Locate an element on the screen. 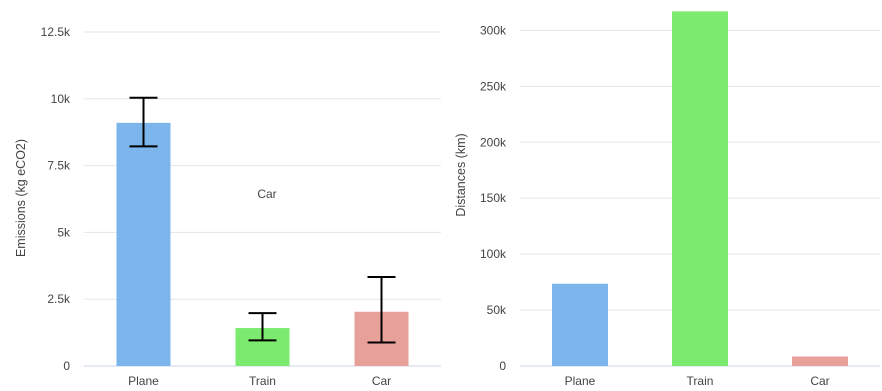 The width and height of the screenshot is (882, 391). distances-x-tick-labels: Plane Train Car is located at coordinates (697, 381).